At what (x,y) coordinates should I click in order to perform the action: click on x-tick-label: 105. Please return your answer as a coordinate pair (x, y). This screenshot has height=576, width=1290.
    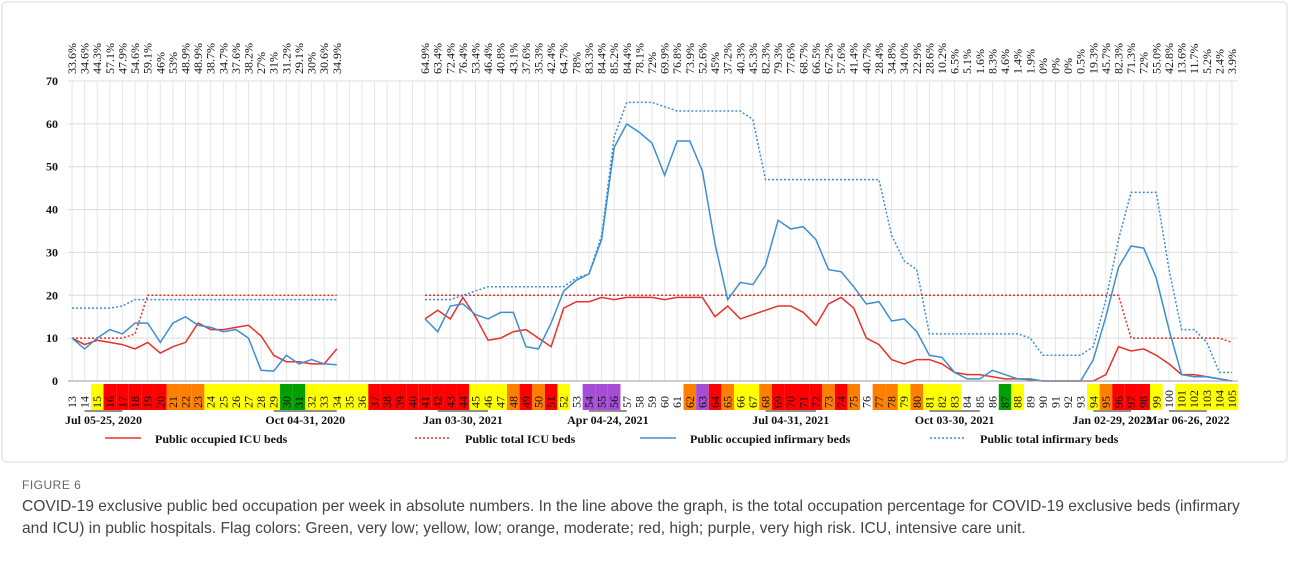
    Looking at the image, I should click on (1232, 399).